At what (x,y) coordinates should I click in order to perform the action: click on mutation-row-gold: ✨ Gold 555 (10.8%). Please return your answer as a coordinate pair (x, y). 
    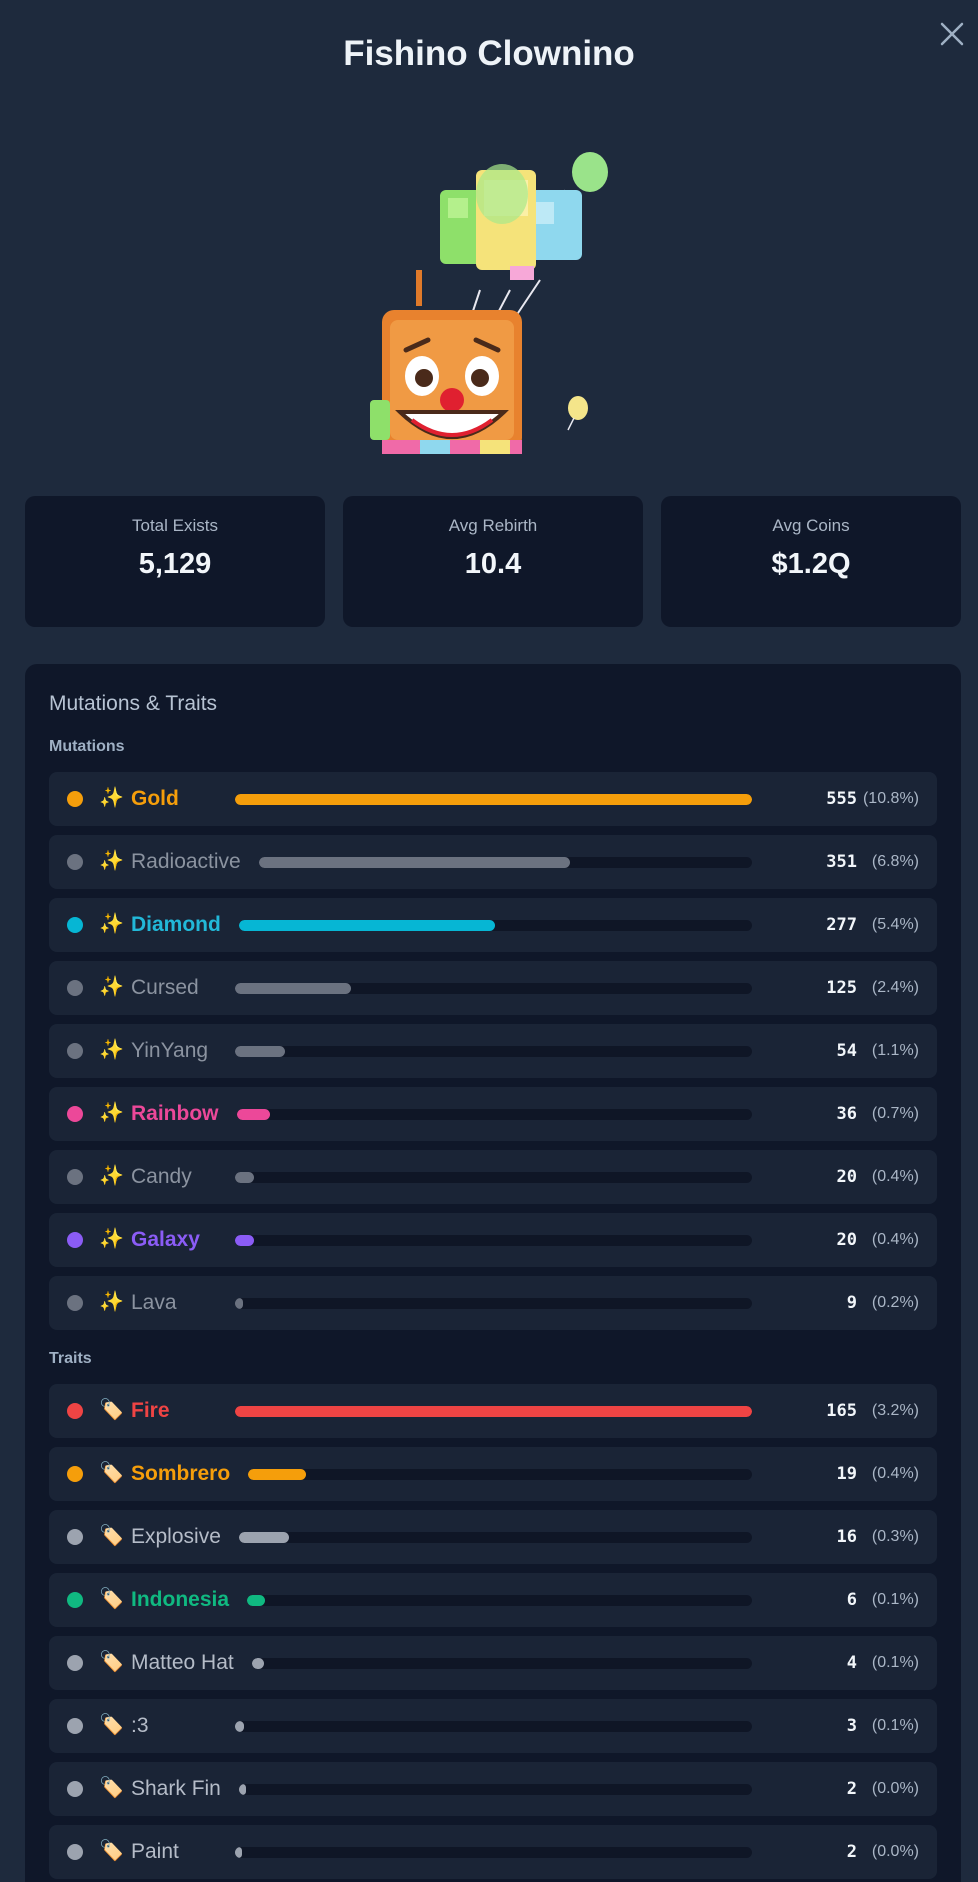
    Looking at the image, I should click on (493, 799).